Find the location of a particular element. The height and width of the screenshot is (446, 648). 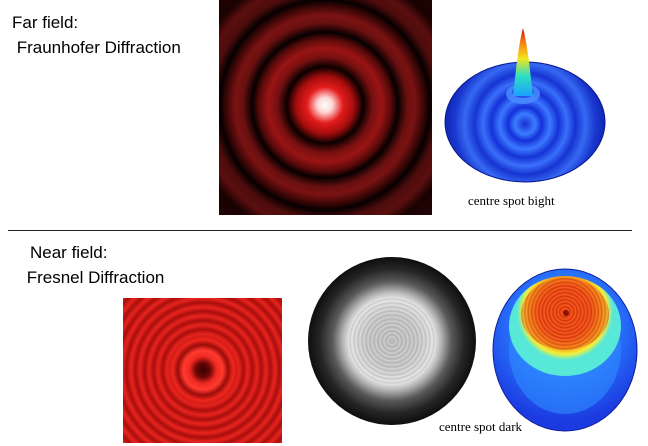

far-field-caption: centre spot bight is located at coordinates (511, 200).